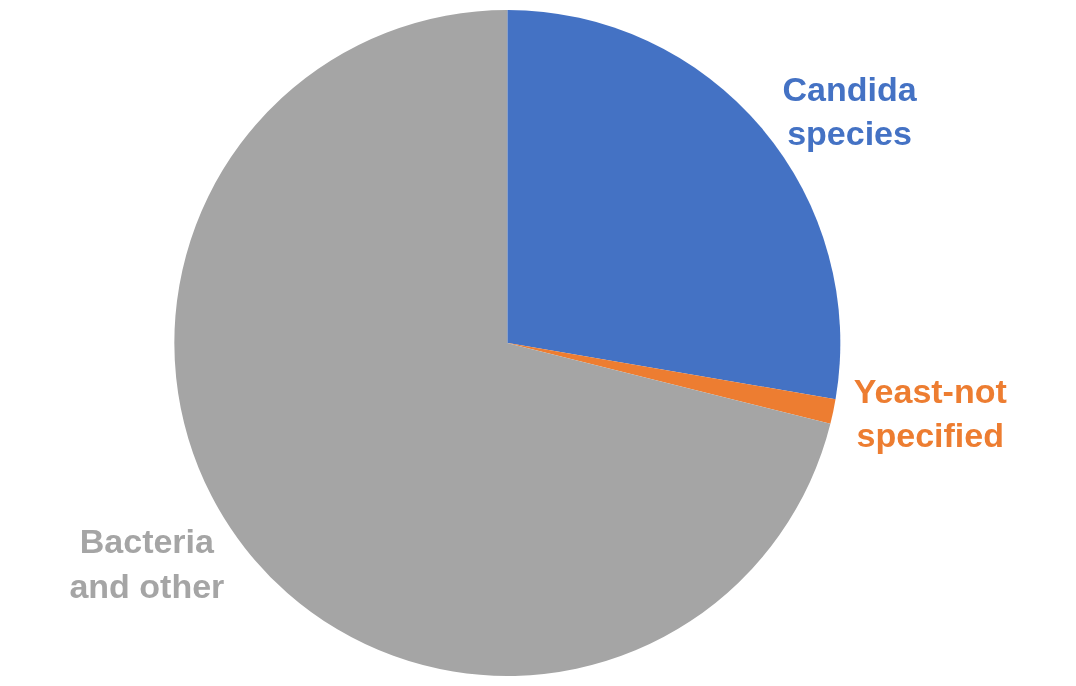 The image size is (1076, 686). I want to click on slice-label: Candida species, so click(850, 111).